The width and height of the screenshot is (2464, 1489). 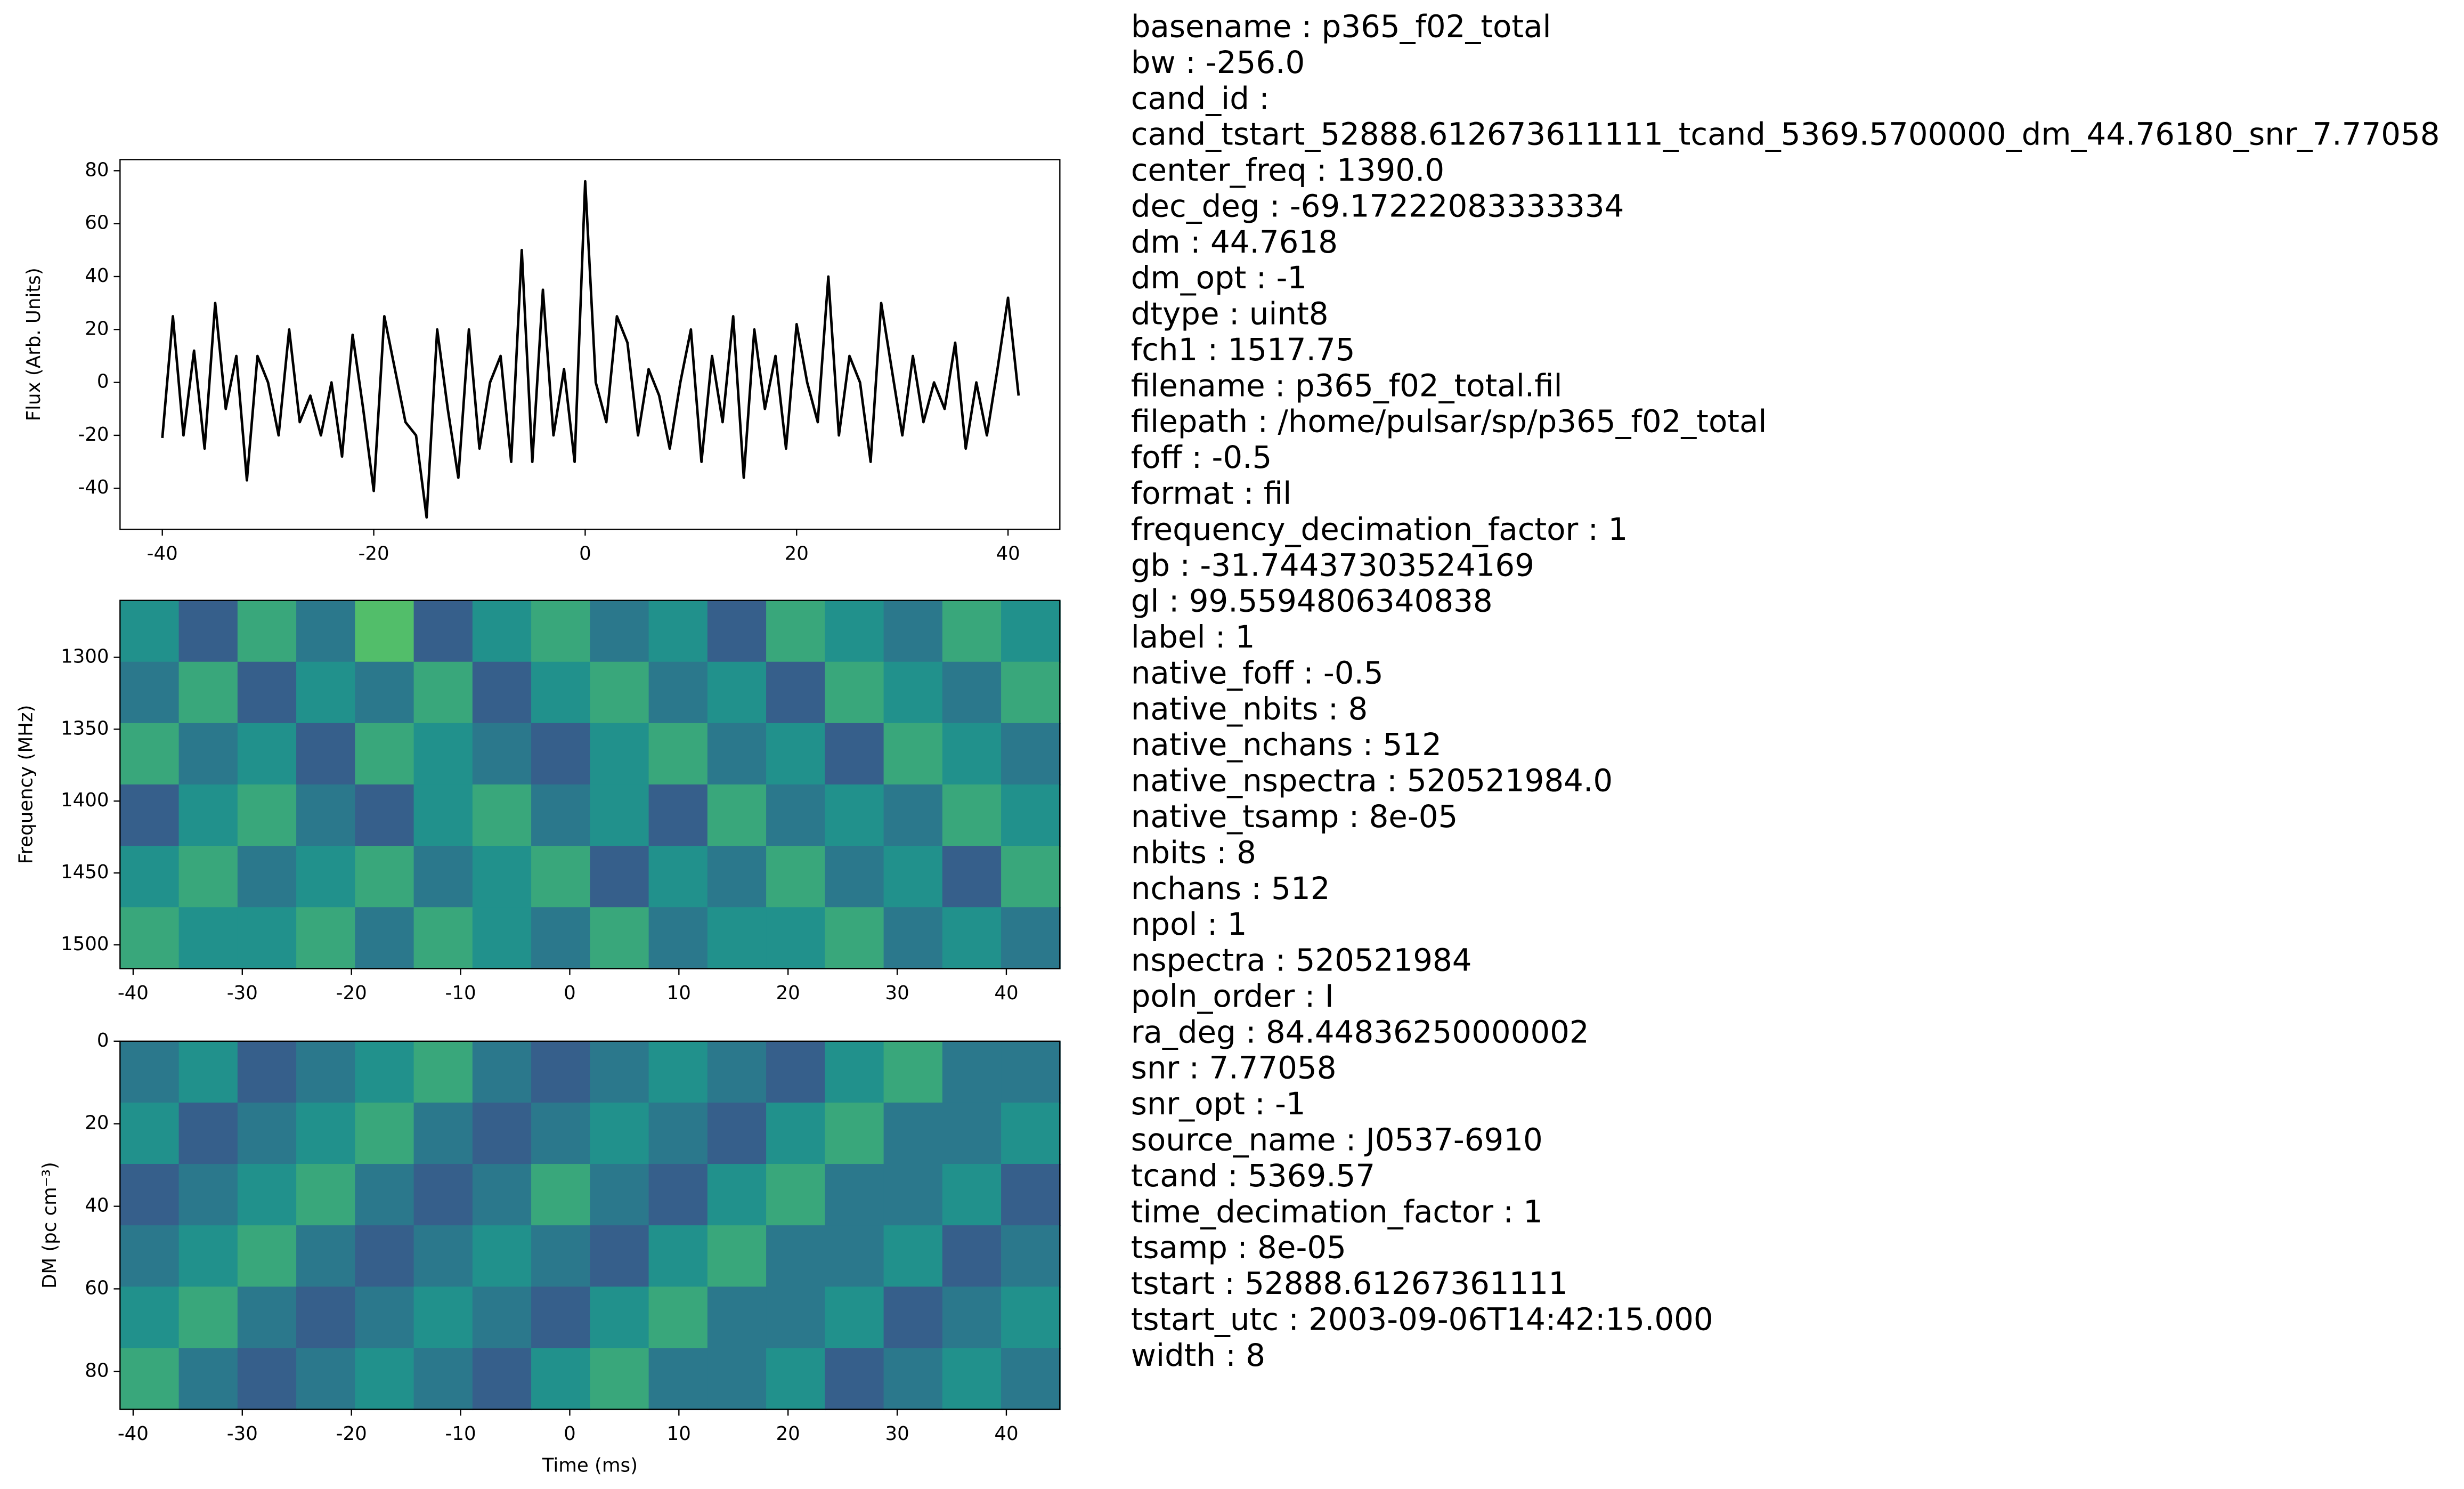 I want to click on metadata-line: dtype : uint8, so click(x=1230, y=314).